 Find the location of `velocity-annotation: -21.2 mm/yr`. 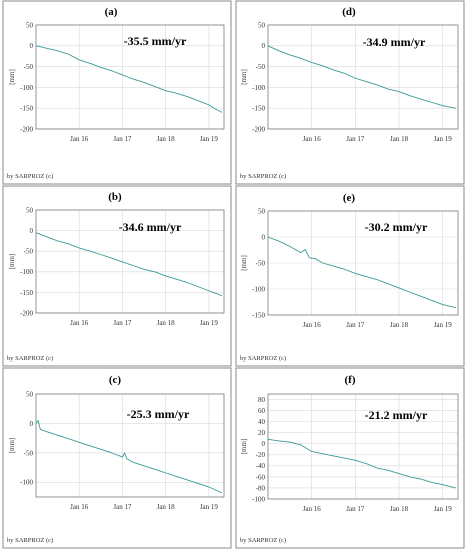

velocity-annotation: -21.2 mm/yr is located at coordinates (396, 415).